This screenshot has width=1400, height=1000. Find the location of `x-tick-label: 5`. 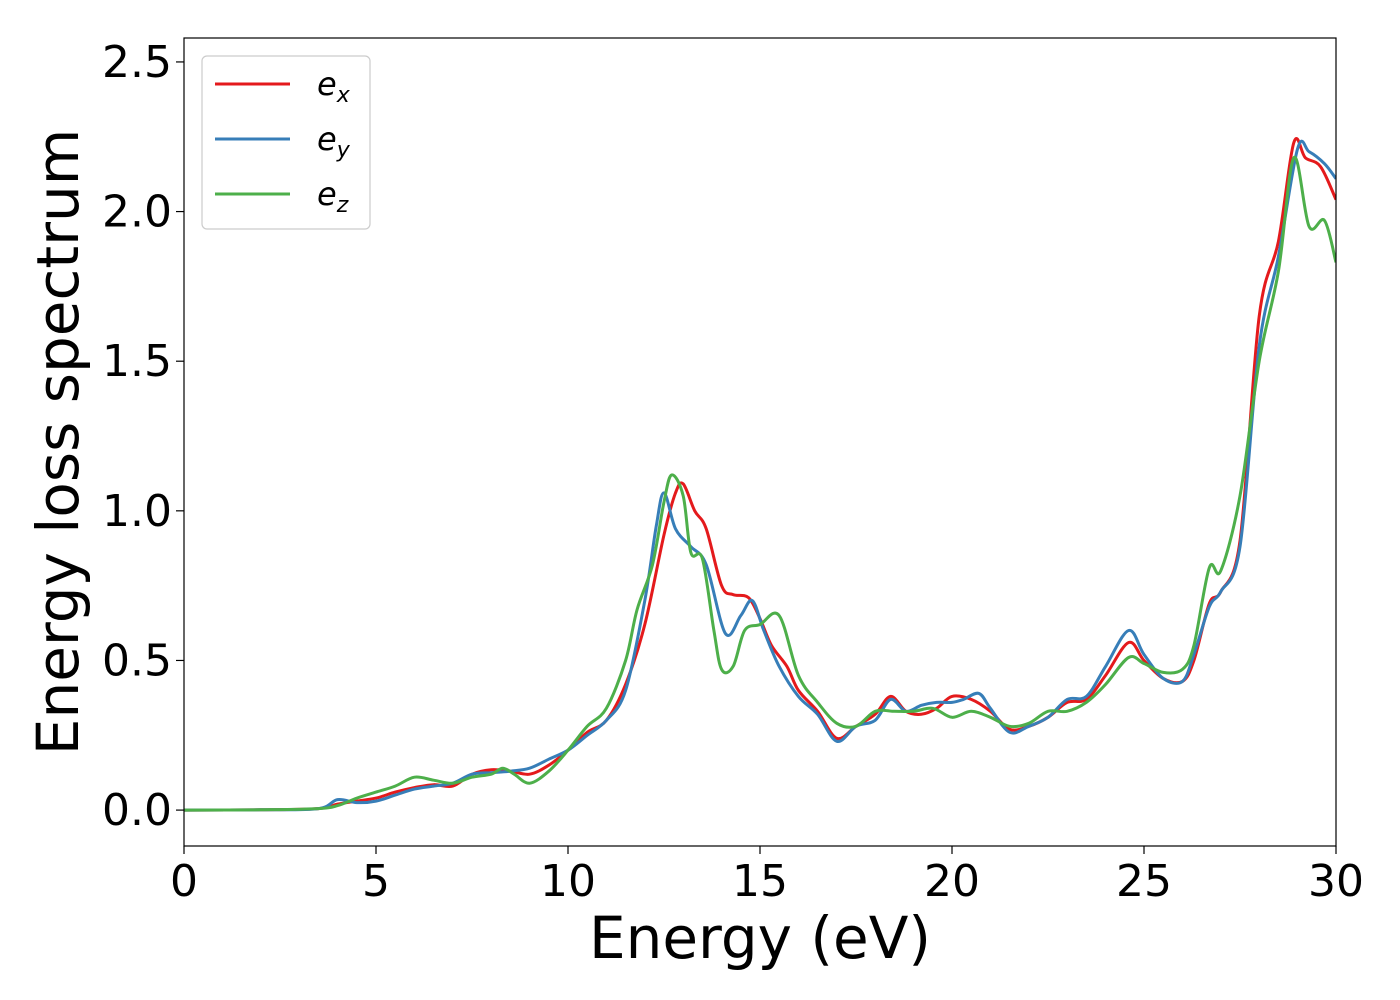

x-tick-label: 5 is located at coordinates (376, 881).